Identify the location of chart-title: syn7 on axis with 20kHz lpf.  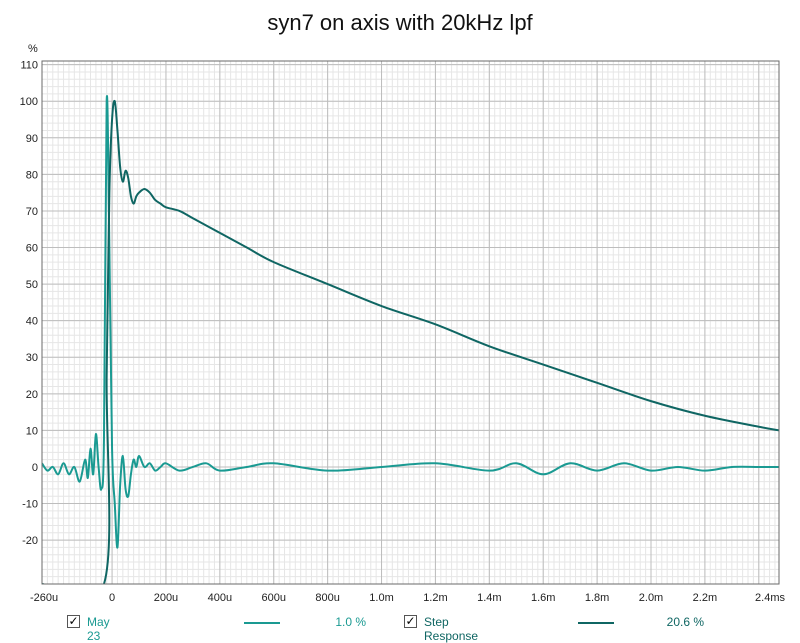
(400, 22).